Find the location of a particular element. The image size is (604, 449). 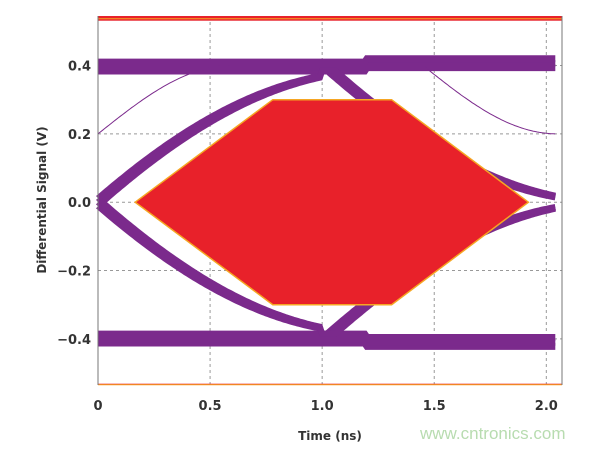

y-tick-label: −0.4 is located at coordinates (74, 340).